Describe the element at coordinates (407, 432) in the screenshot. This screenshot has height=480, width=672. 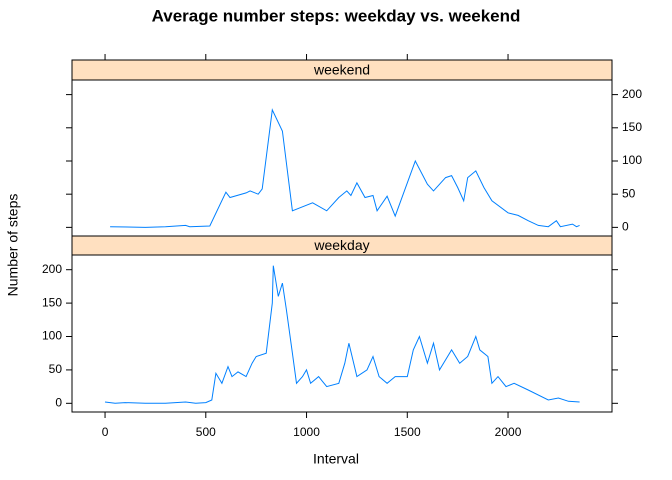
I see `x-tick-label: 1500` at that location.